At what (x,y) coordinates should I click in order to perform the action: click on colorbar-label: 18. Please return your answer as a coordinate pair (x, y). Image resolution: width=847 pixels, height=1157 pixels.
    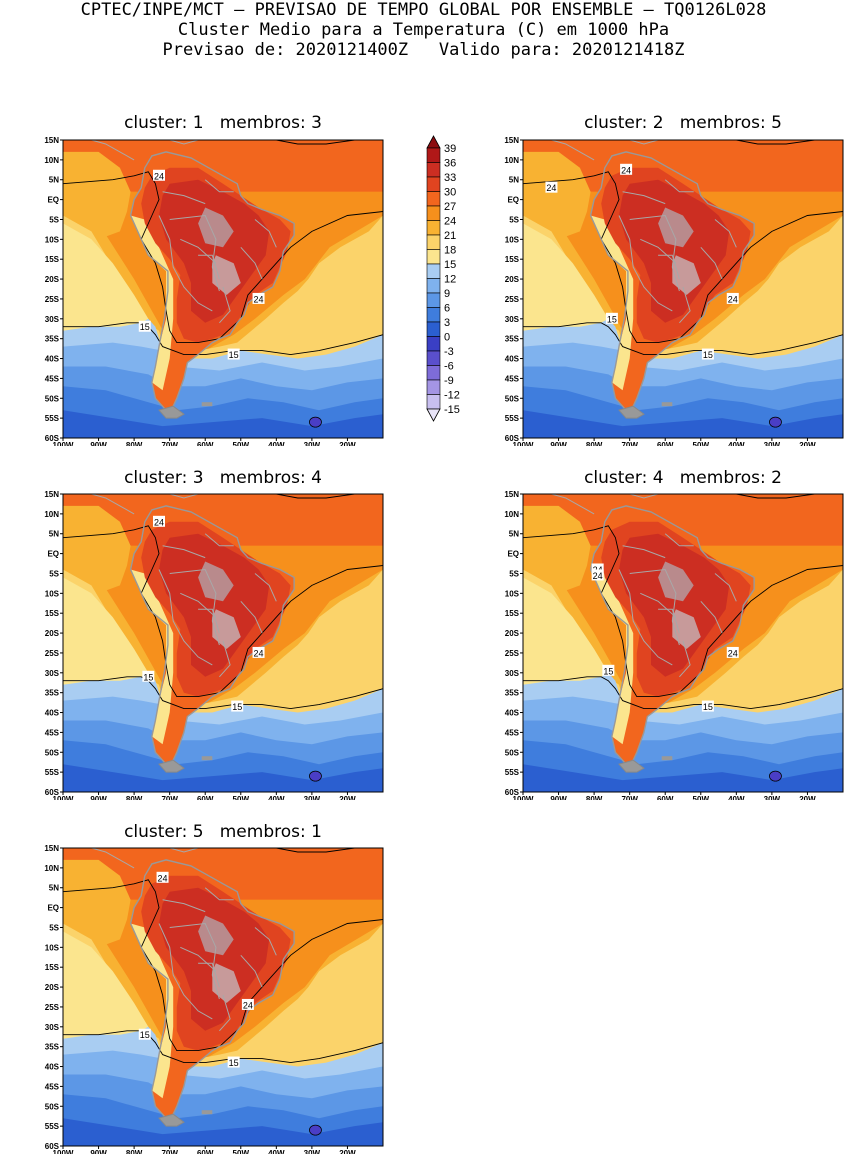
    Looking at the image, I should click on (450, 251).